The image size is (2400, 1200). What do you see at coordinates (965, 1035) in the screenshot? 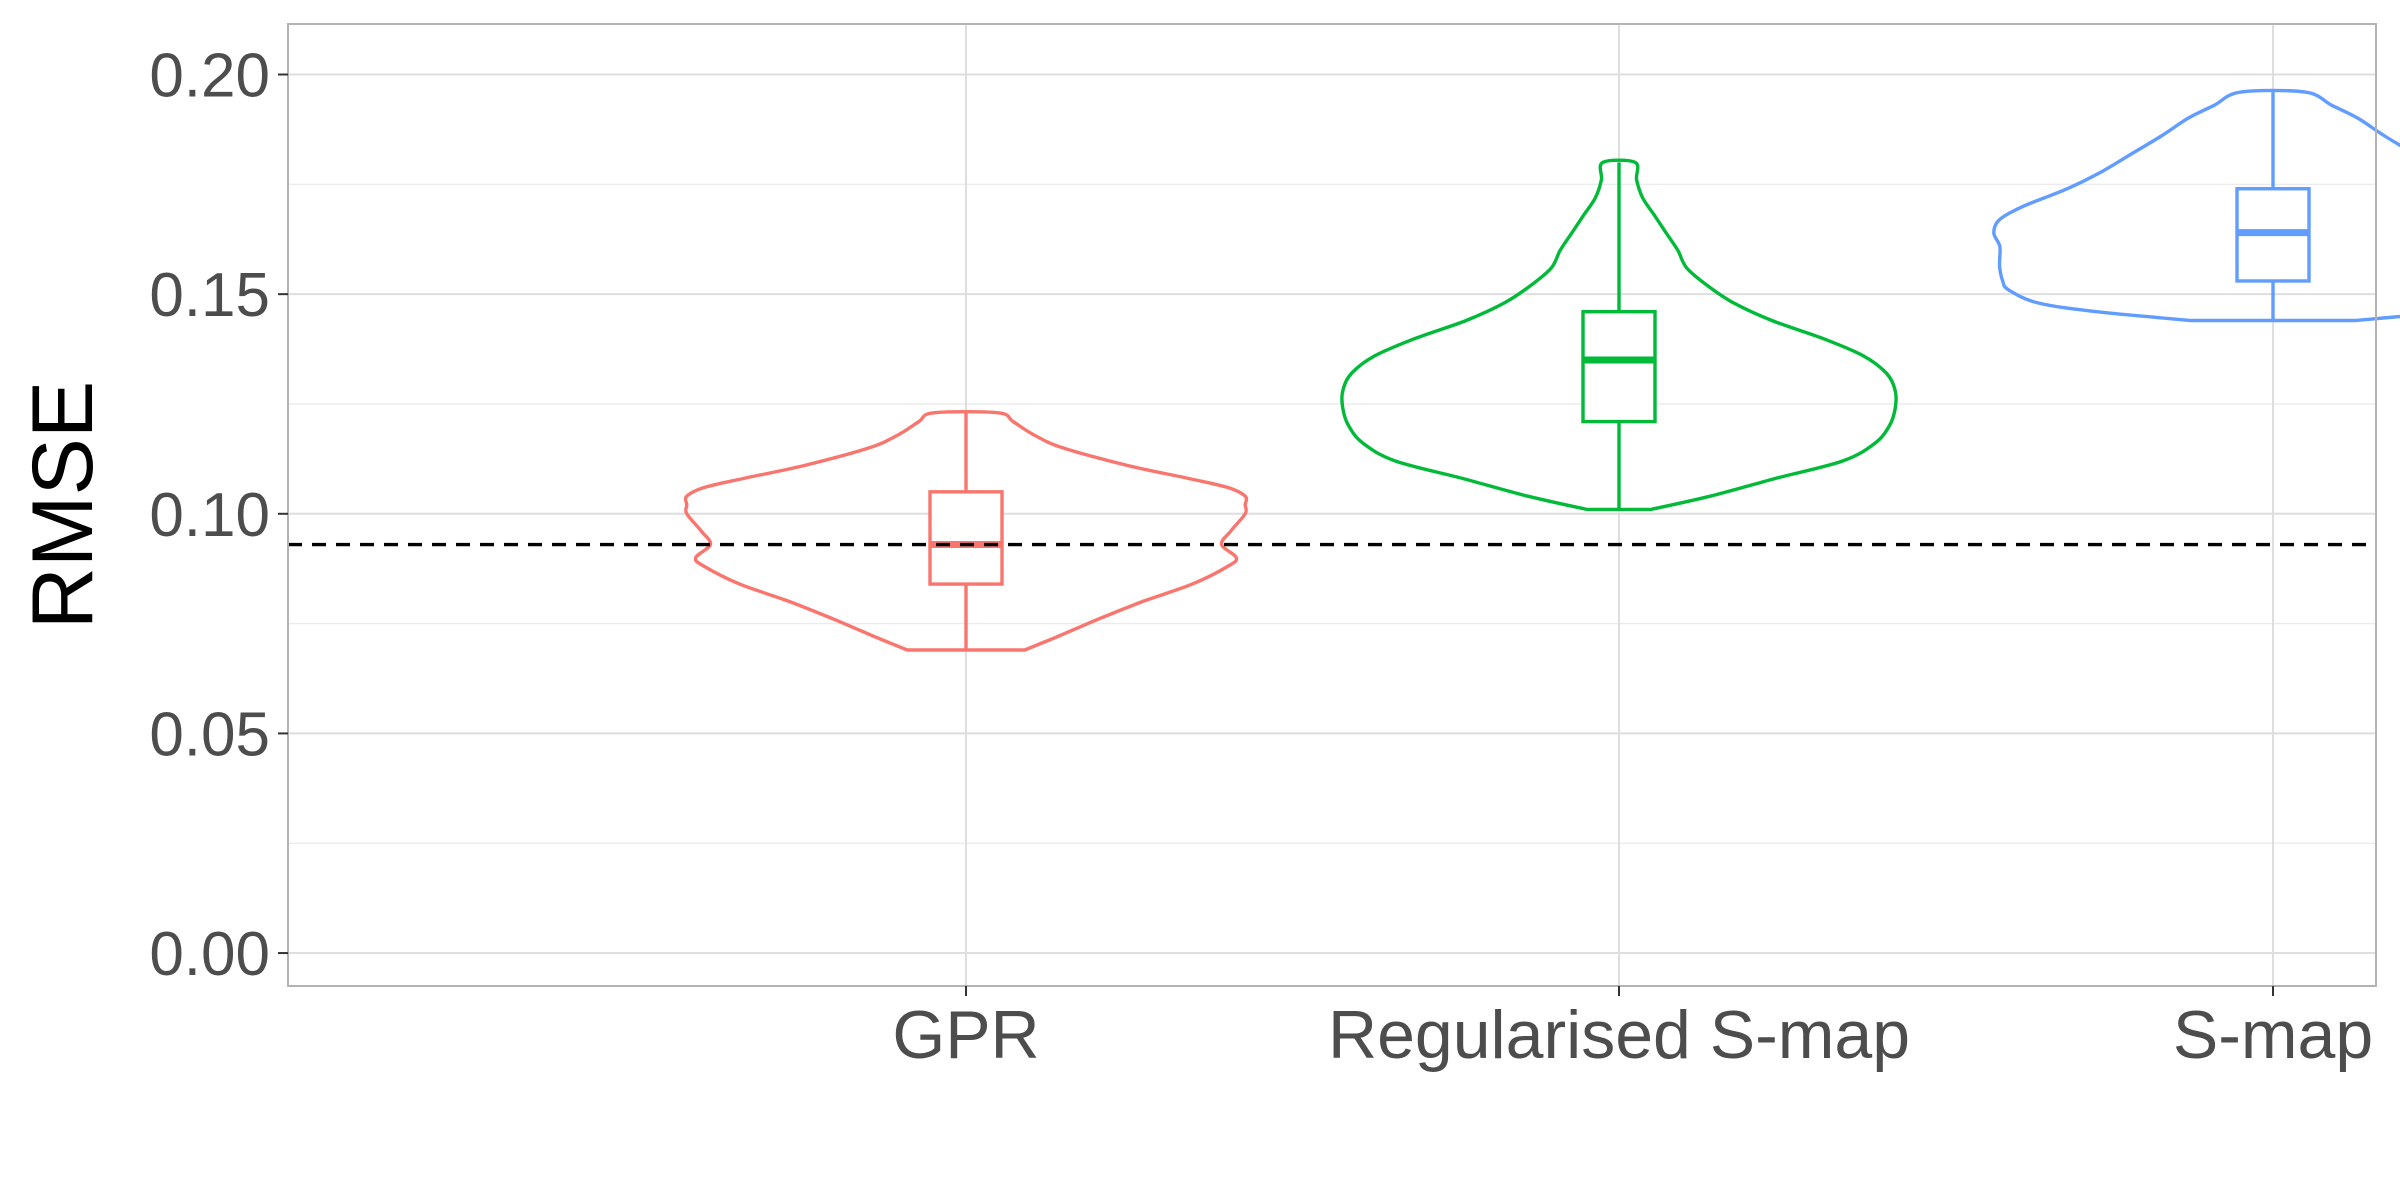
I see `x-tick-label-0: GPR` at bounding box center [965, 1035].